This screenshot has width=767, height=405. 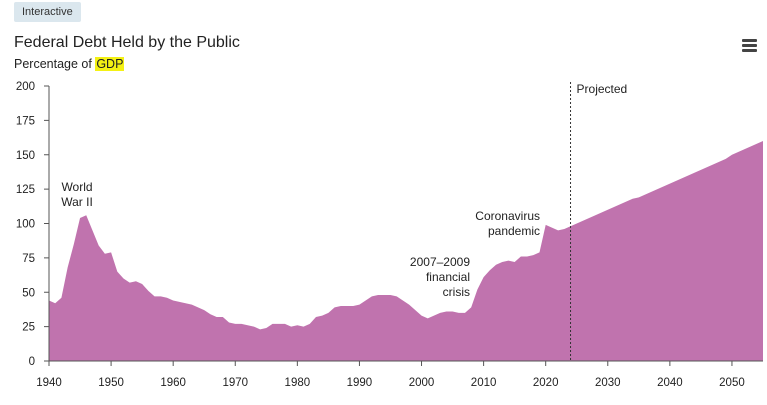 I want to click on hamburger-menu-icon, so click(x=750, y=45).